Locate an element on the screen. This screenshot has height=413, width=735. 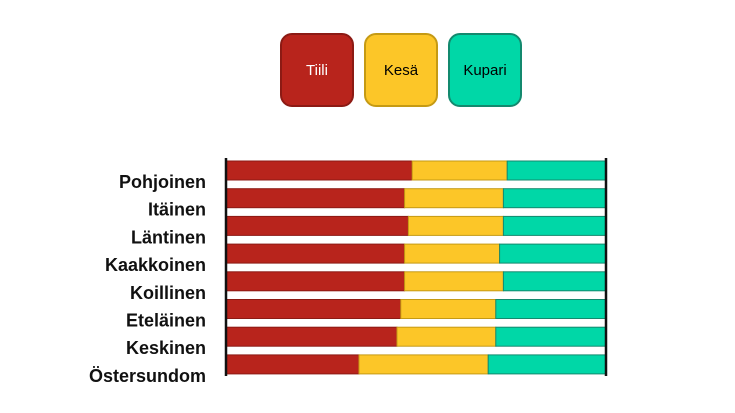
category-label: Koillinen is located at coordinates (168, 293).